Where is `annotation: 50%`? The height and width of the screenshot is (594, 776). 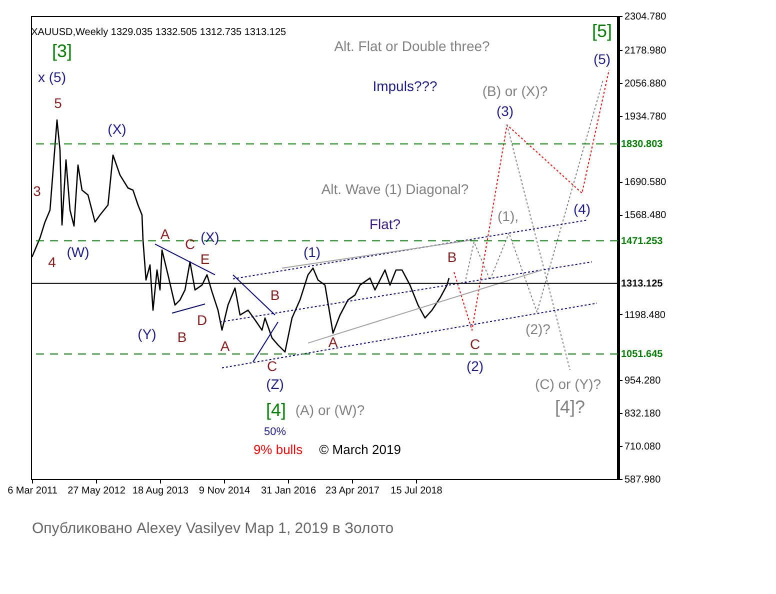 annotation: 50% is located at coordinates (275, 432).